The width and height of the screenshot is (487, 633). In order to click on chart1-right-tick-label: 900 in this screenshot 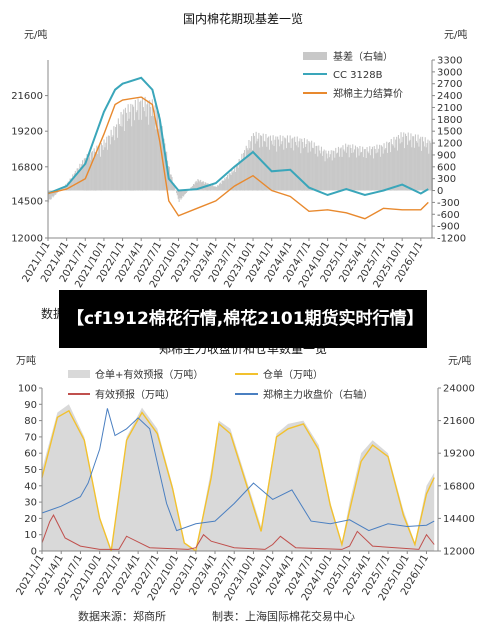, I will do `click(446, 155)`.